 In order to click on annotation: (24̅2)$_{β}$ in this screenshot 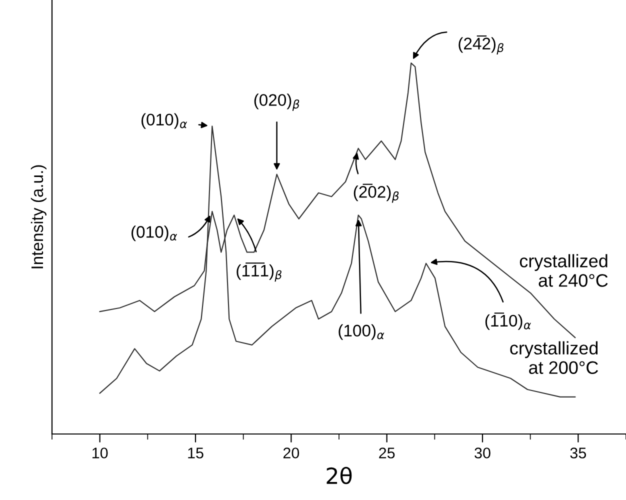, I will do `click(481, 44)`.